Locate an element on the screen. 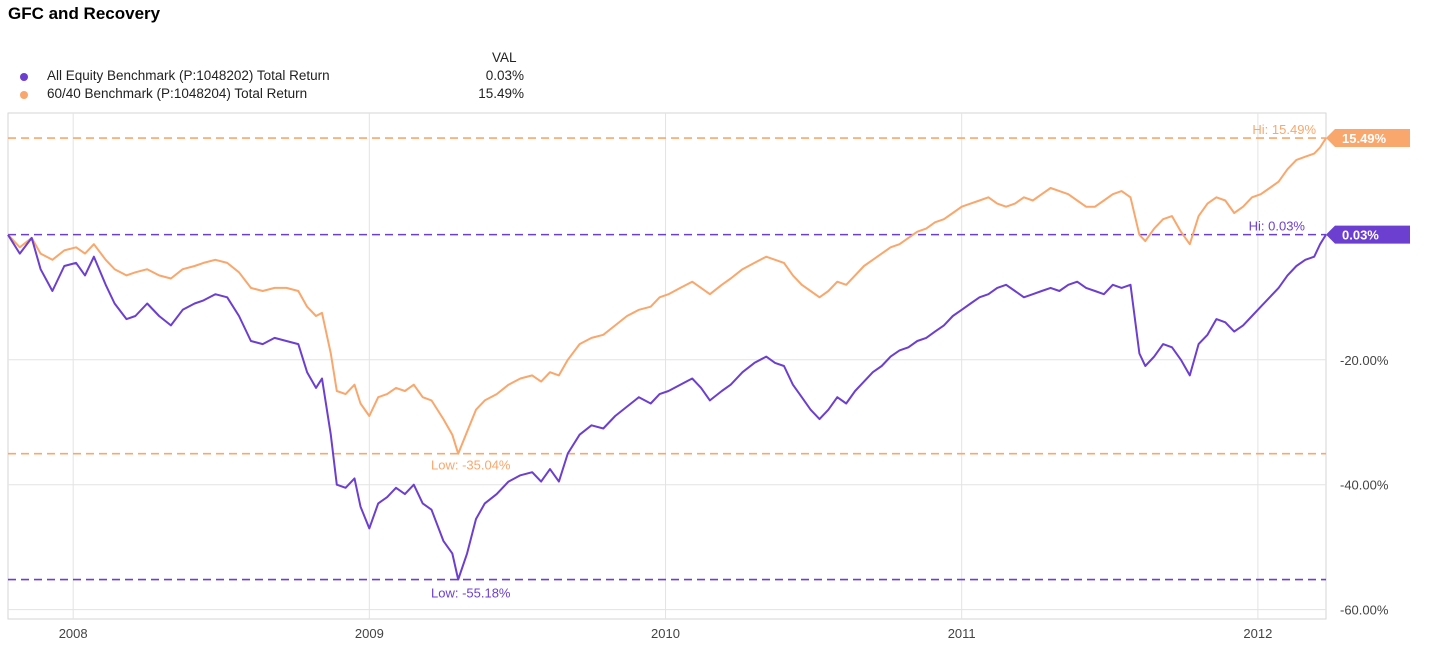  y-tick-label: -40.00% is located at coordinates (1364, 485).